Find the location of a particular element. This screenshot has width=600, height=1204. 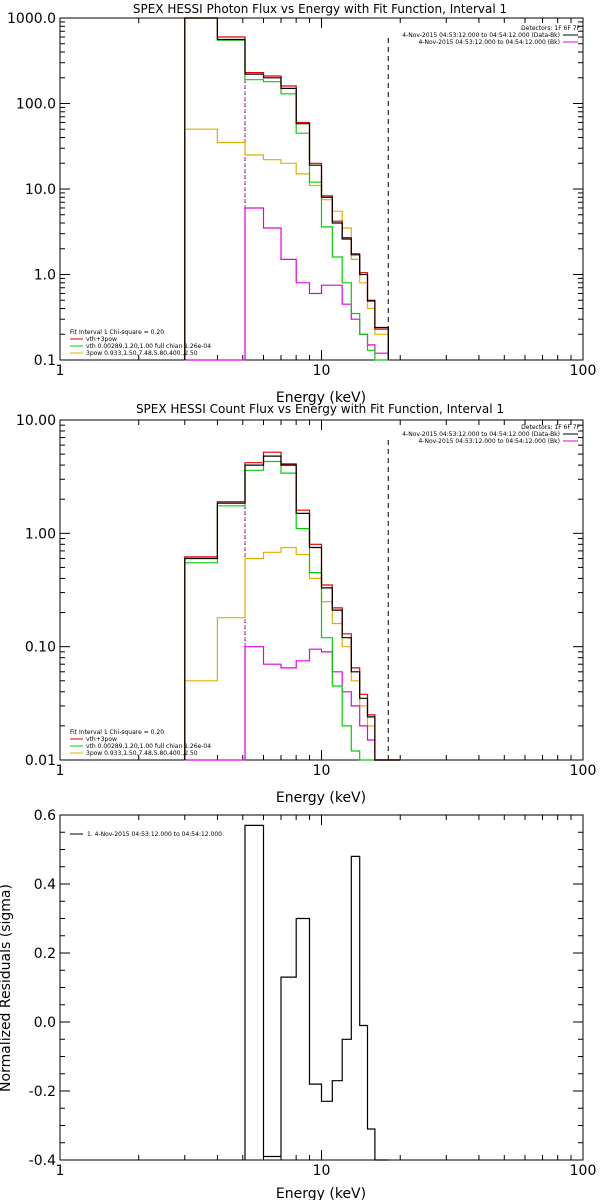

photon-flux-x-tick-label: 10 is located at coordinates (322, 371).